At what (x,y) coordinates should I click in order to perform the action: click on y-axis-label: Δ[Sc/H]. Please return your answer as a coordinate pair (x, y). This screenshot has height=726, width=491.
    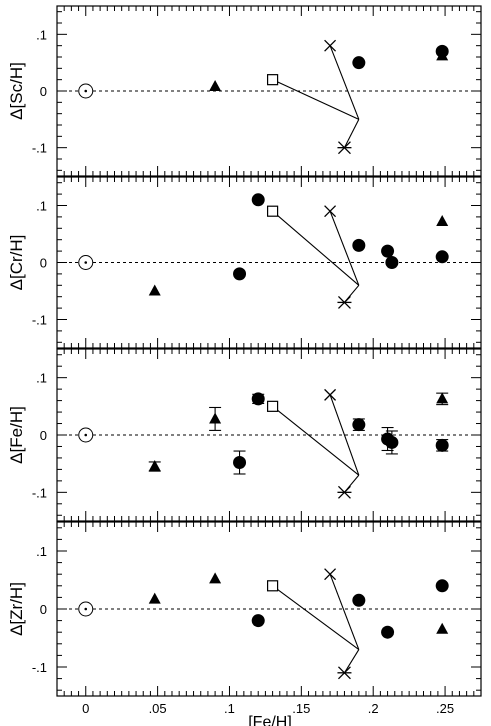
    Looking at the image, I should click on (16, 91).